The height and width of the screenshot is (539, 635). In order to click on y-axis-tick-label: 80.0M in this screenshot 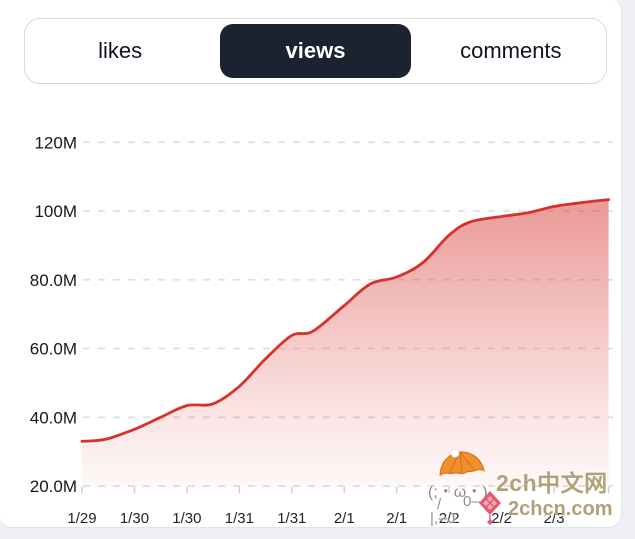, I will do `click(53, 280)`.